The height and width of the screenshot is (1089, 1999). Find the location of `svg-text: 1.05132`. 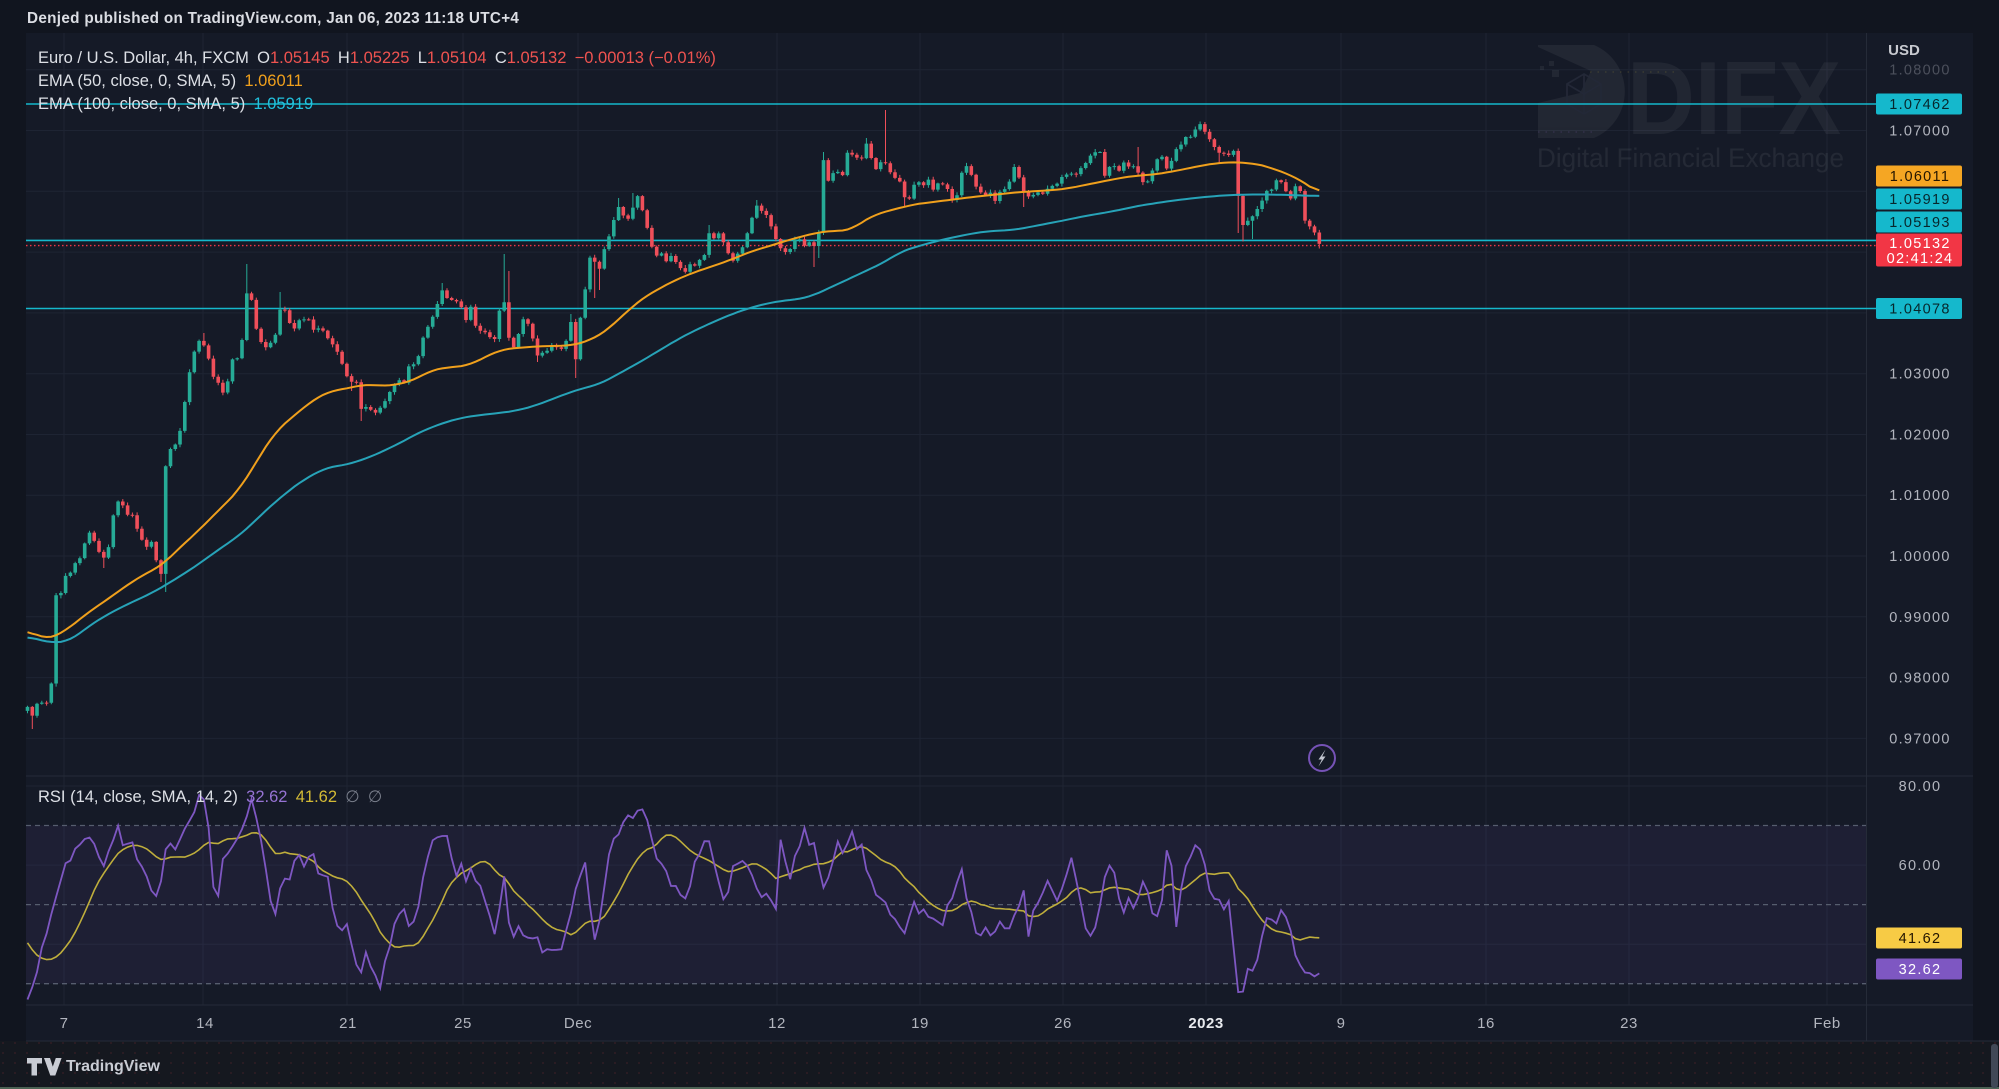

svg-text: 1.05132 is located at coordinates (1920, 244).